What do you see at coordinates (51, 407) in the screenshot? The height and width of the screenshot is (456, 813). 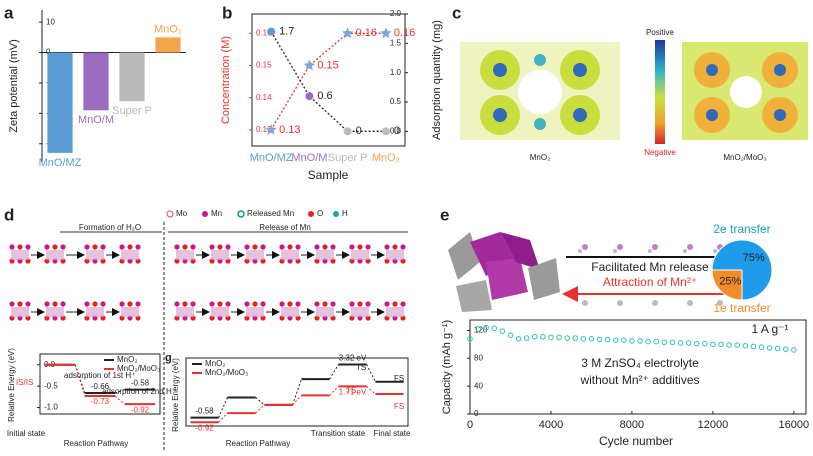 I see `y-tick-label: -1.0` at bounding box center [51, 407].